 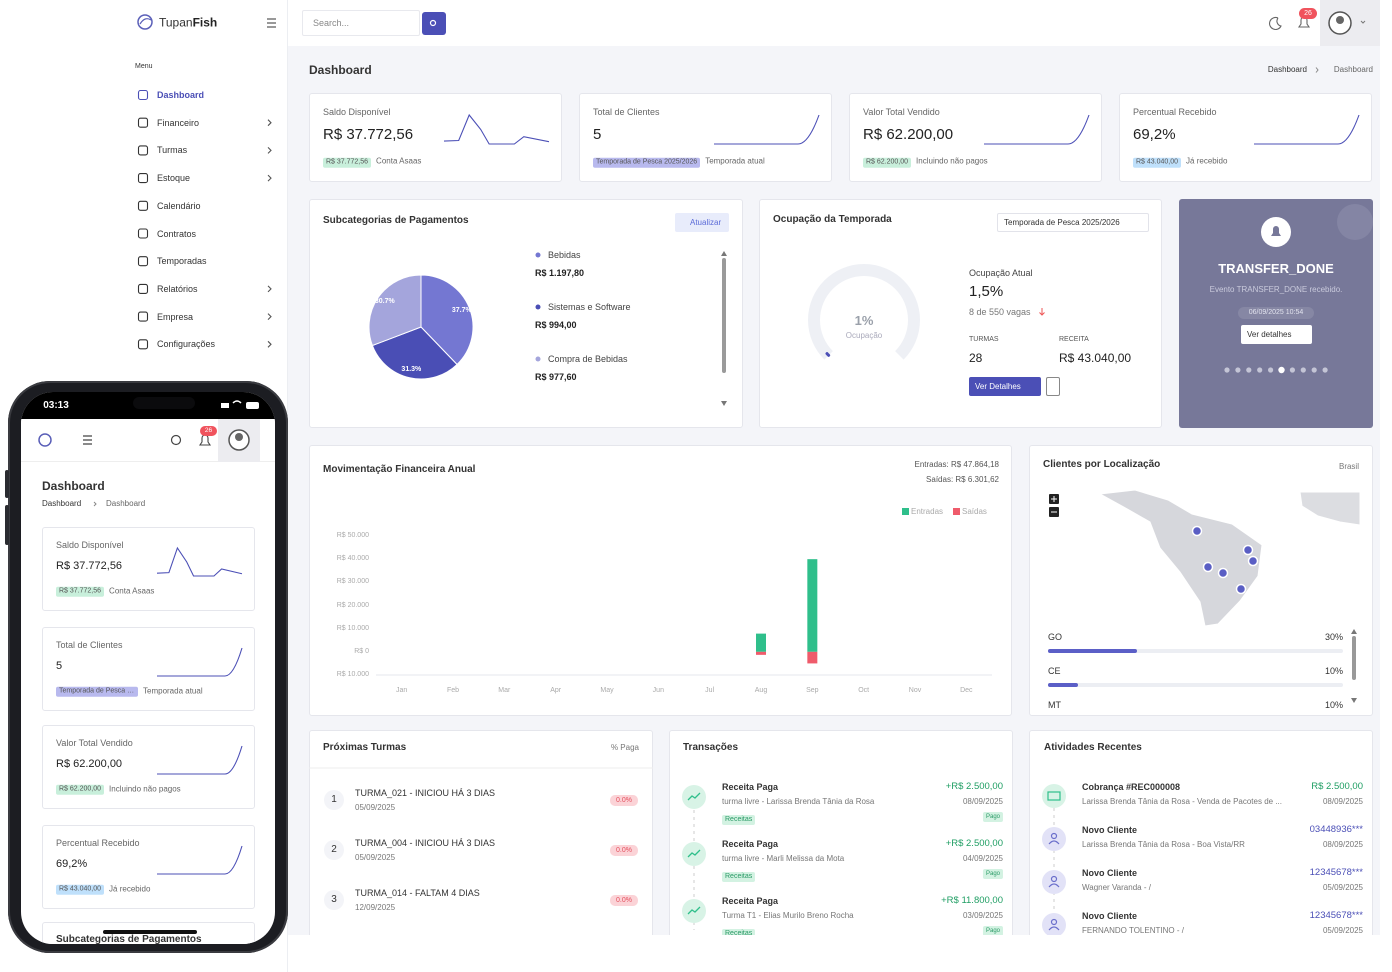 What do you see at coordinates (1157, 162) in the screenshot?
I see `stat-badge: R$ 43.040,00` at bounding box center [1157, 162].